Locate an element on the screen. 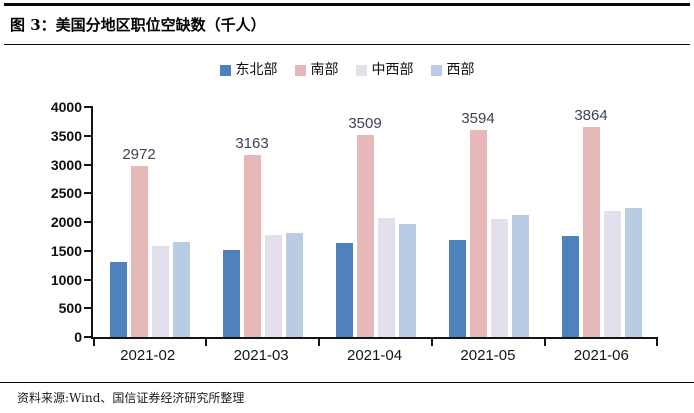  bar-group: 3594 is located at coordinates (488, 222).